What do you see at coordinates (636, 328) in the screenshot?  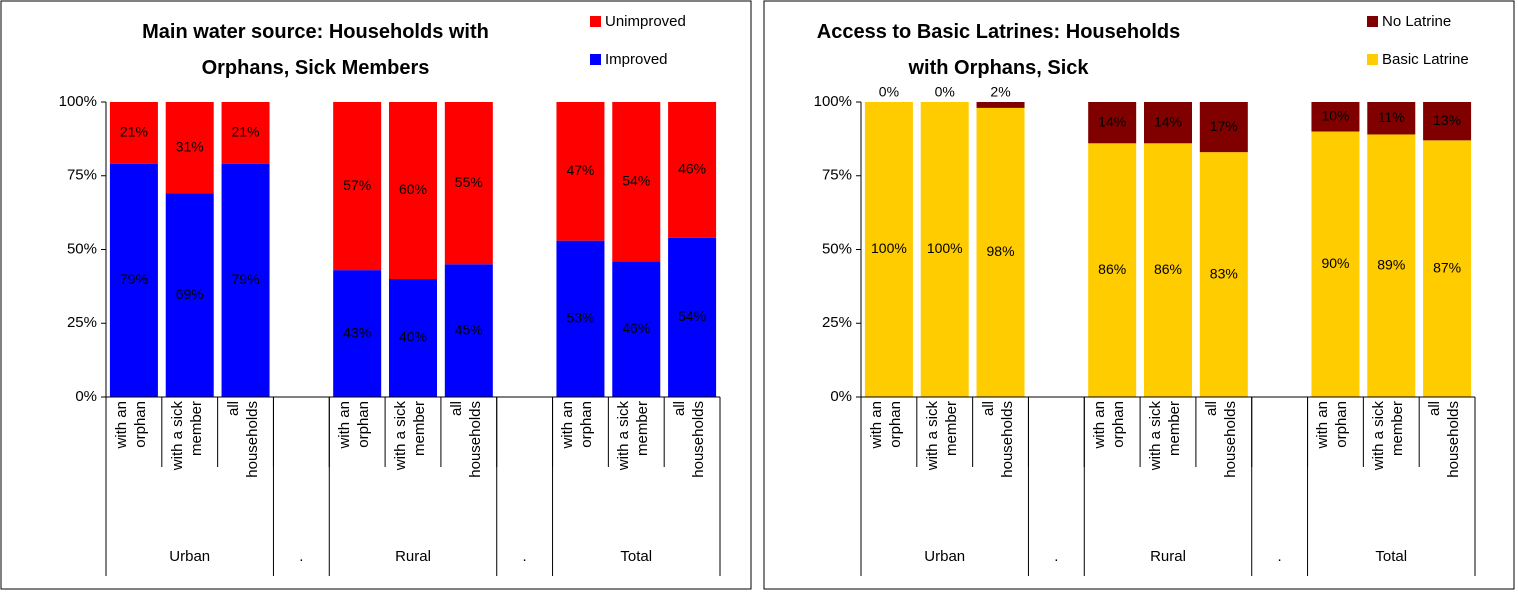 I see `value-label: 46%` at bounding box center [636, 328].